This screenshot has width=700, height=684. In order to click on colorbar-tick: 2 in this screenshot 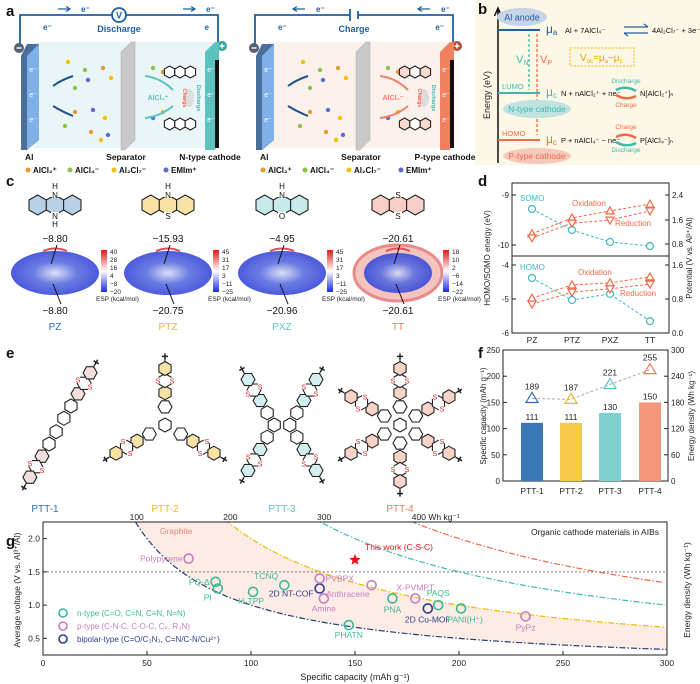, I will do `click(454, 268)`.